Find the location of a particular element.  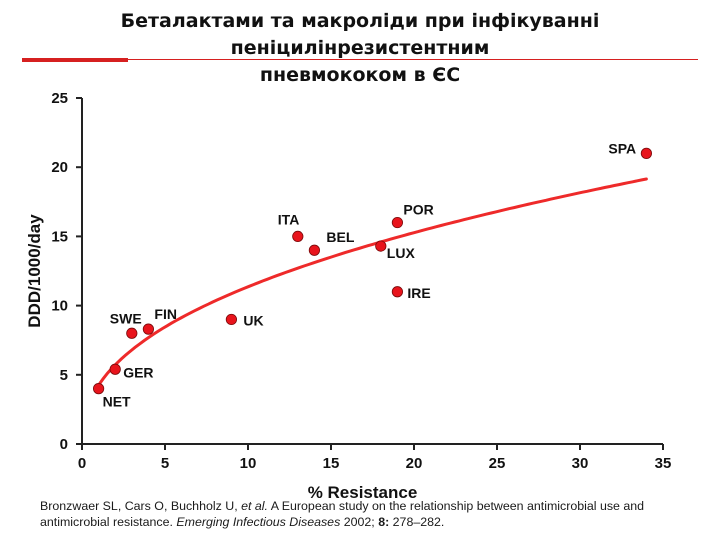

point-label-por: POR is located at coordinates (418, 210).